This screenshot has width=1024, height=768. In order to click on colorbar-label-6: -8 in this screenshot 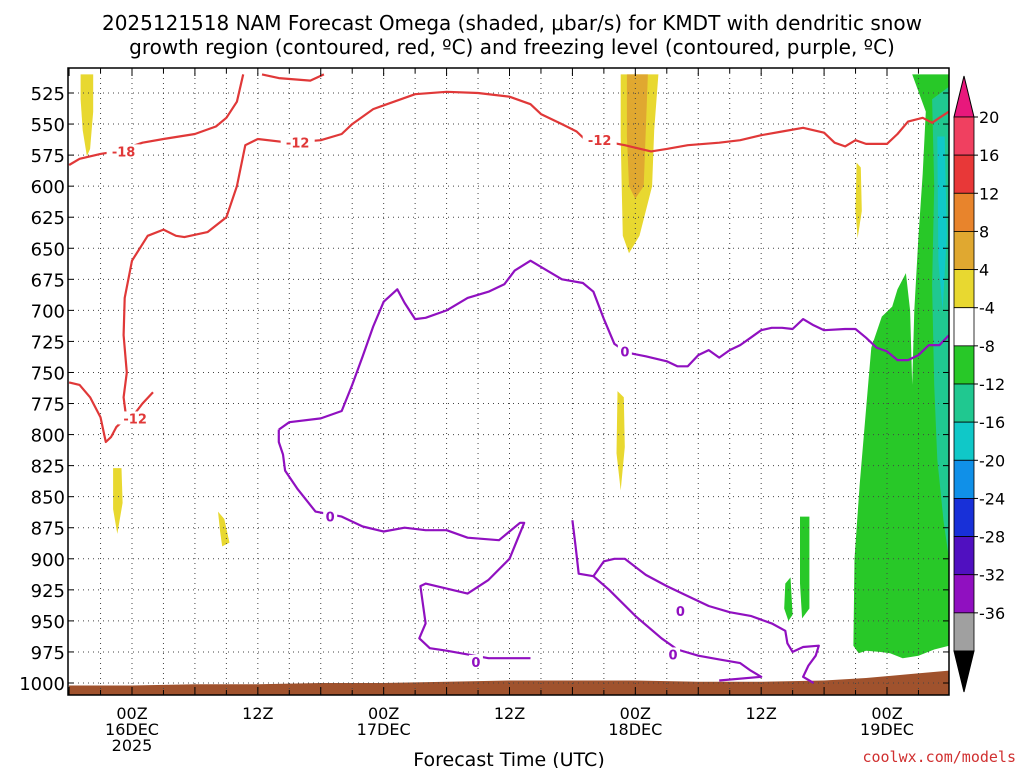, I will do `click(987, 346)`.